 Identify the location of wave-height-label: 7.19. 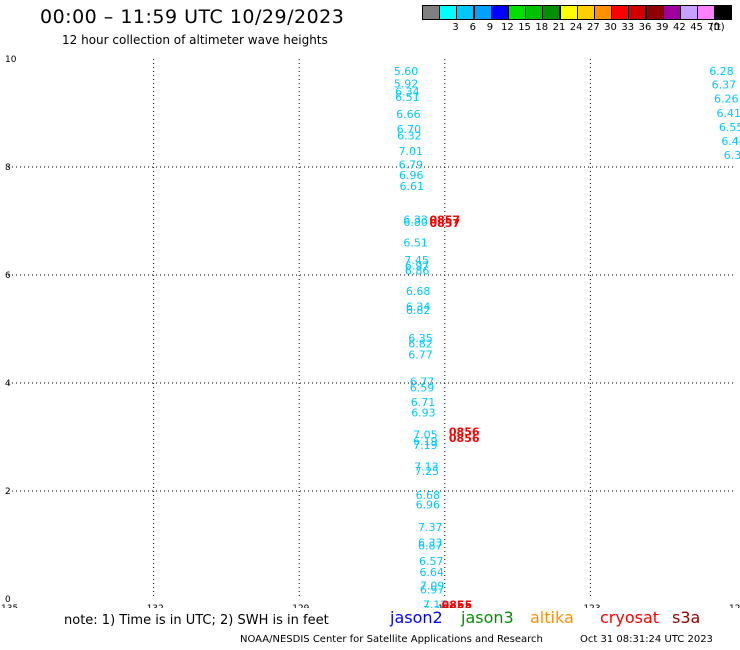
(425, 445).